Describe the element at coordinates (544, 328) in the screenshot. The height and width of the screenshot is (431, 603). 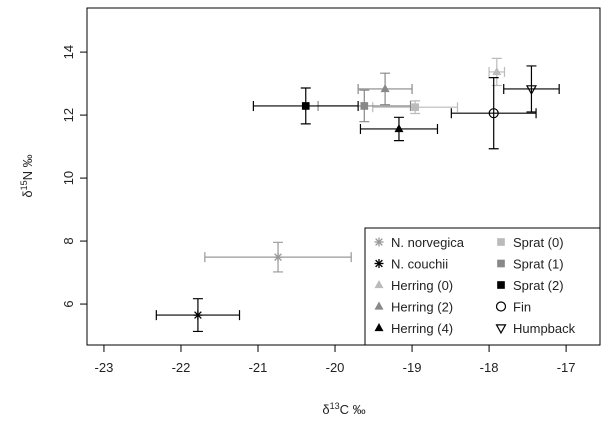
I see `legend-label: Humpback` at that location.